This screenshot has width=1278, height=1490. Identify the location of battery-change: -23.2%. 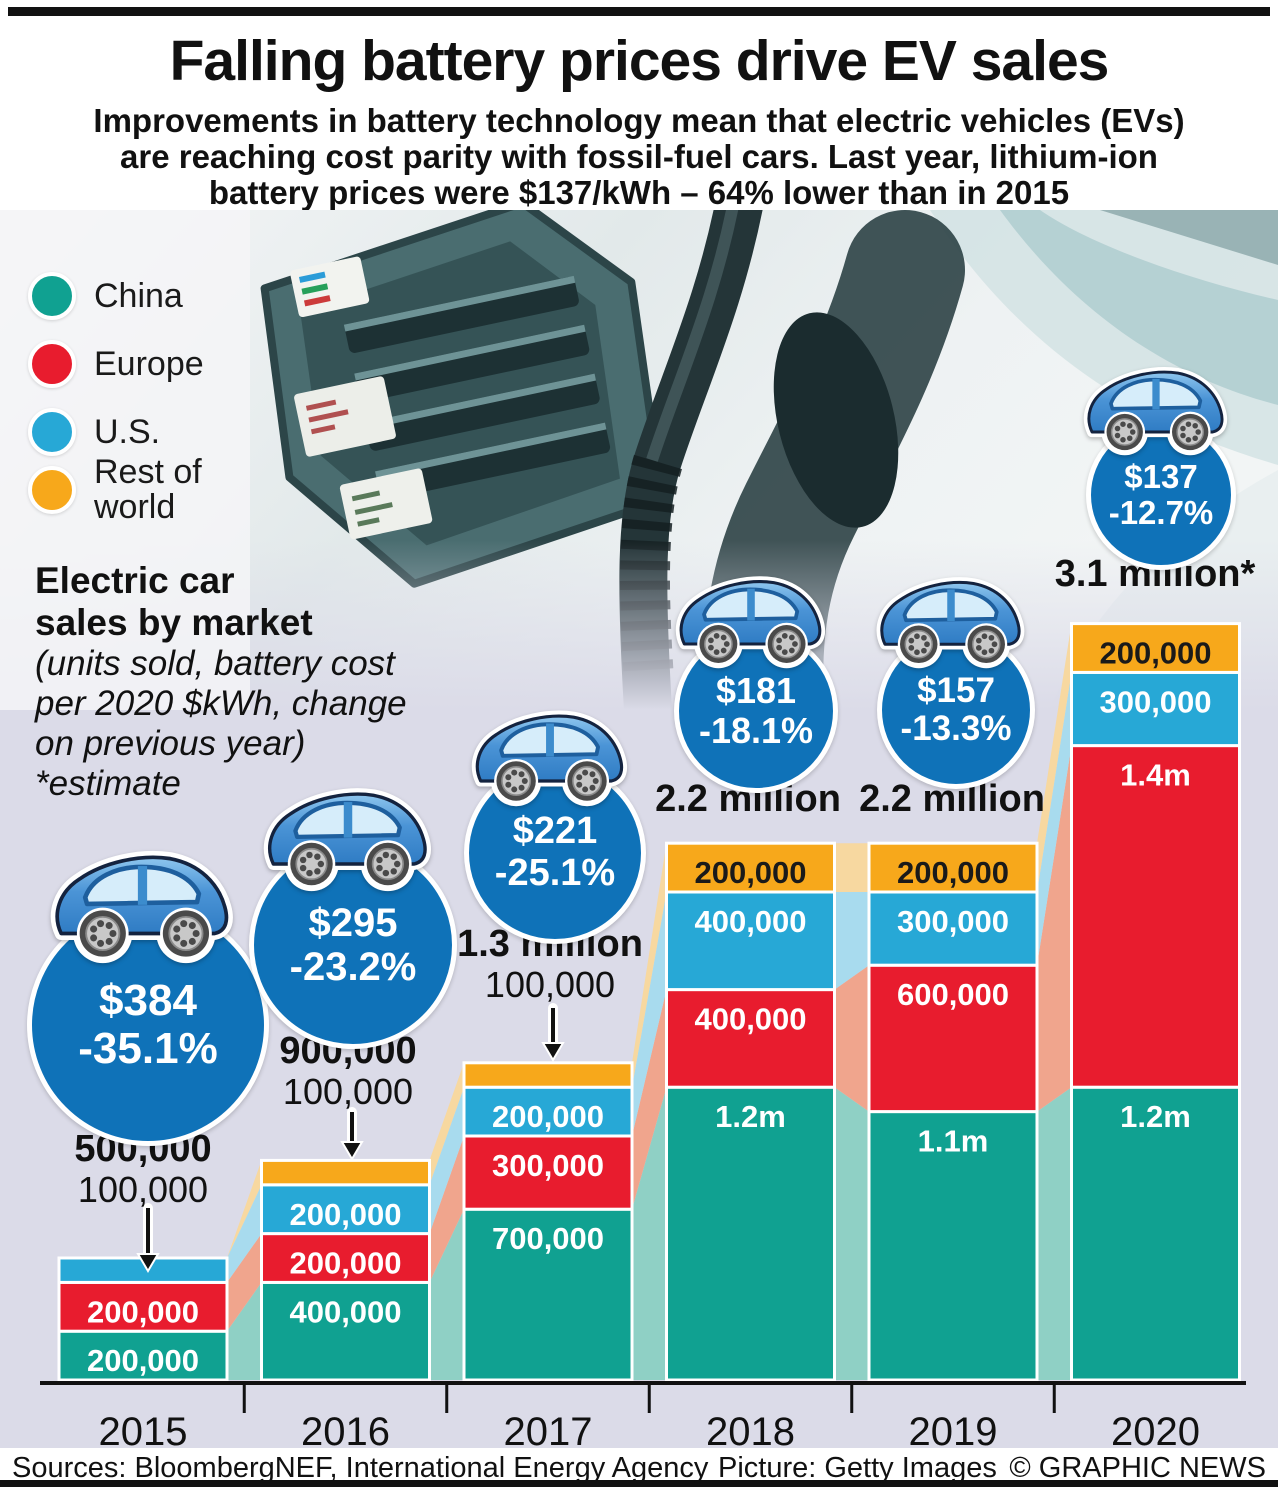
(353, 967).